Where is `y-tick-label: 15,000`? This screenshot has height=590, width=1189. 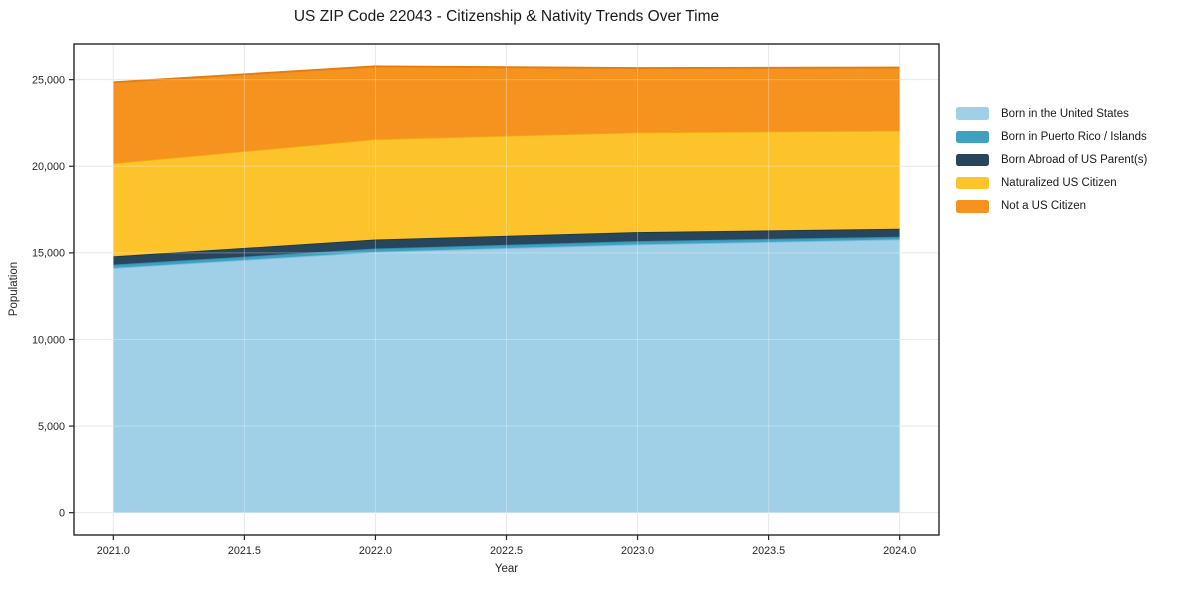 y-tick-label: 15,000 is located at coordinates (48, 254).